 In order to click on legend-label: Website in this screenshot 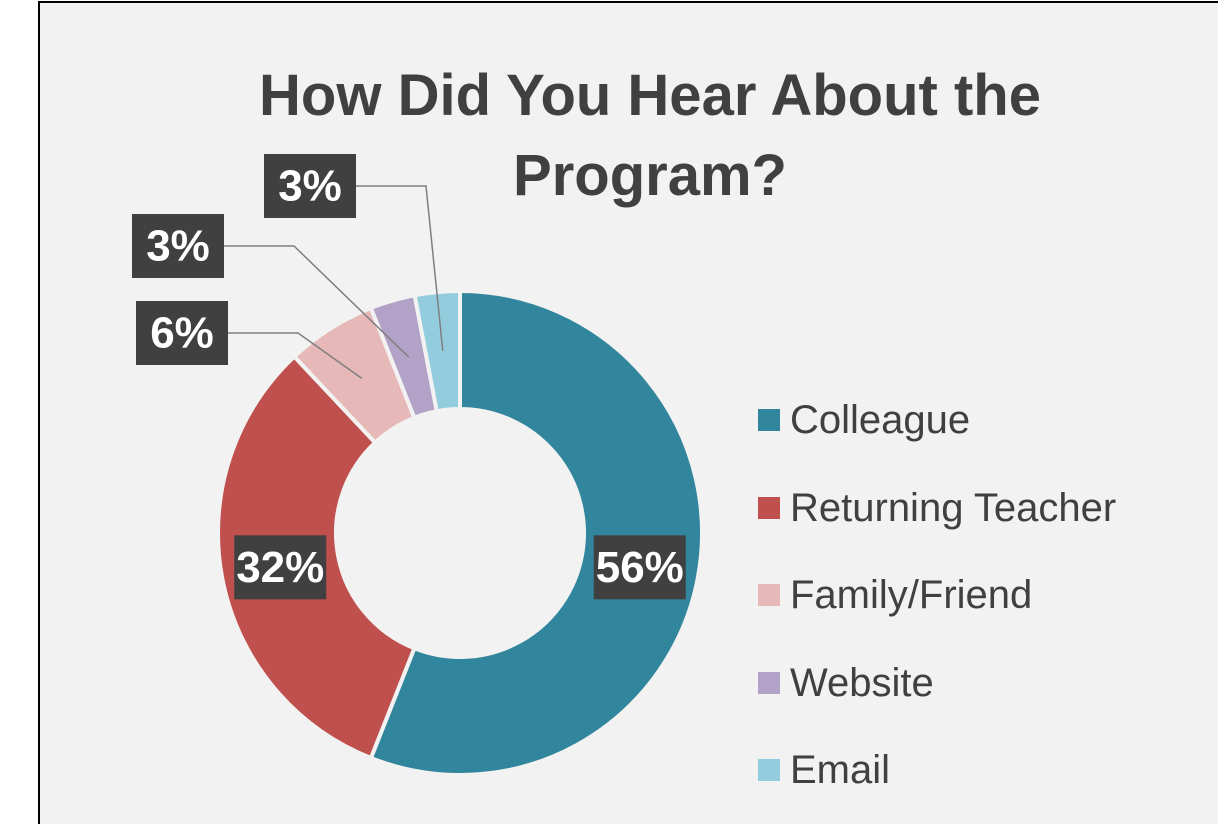, I will do `click(862, 683)`.